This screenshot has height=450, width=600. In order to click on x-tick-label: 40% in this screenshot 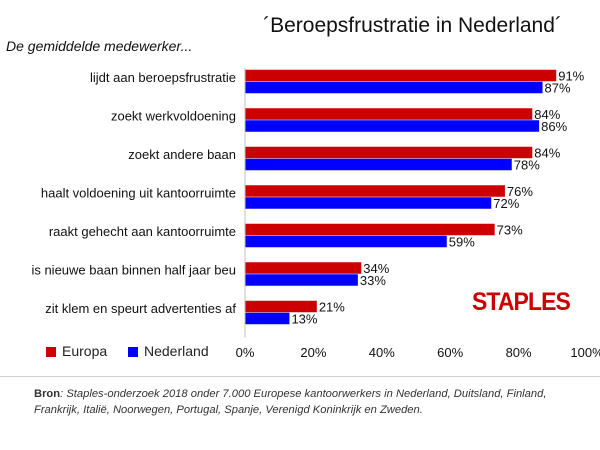, I will do `click(382, 352)`.